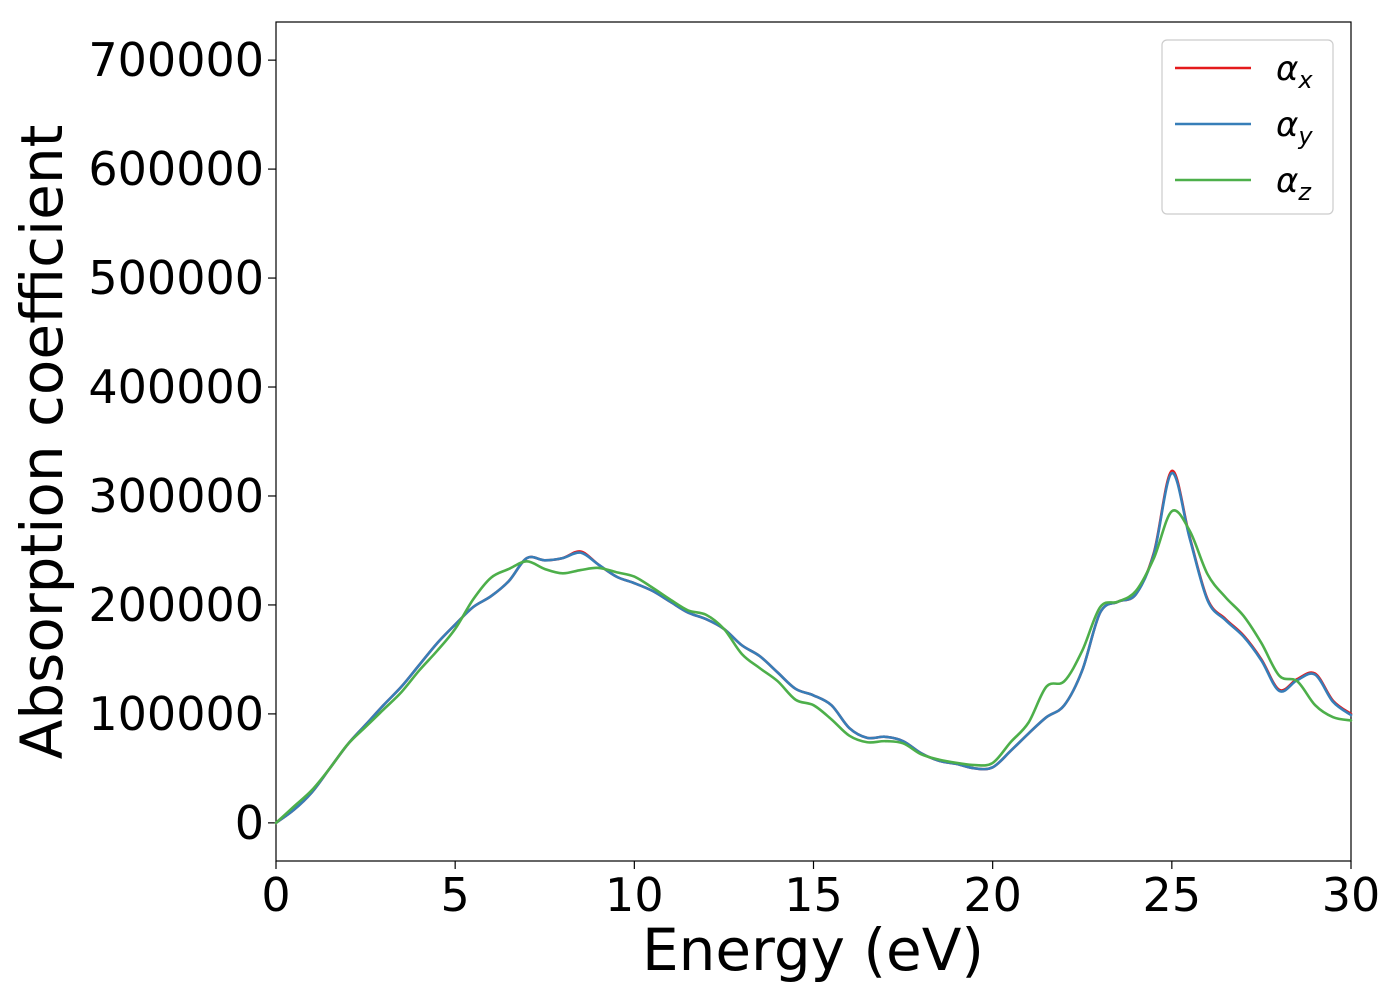 The image size is (1400, 1000). Describe the element at coordinates (992, 895) in the screenshot. I see `x-tick-label: 20` at that location.